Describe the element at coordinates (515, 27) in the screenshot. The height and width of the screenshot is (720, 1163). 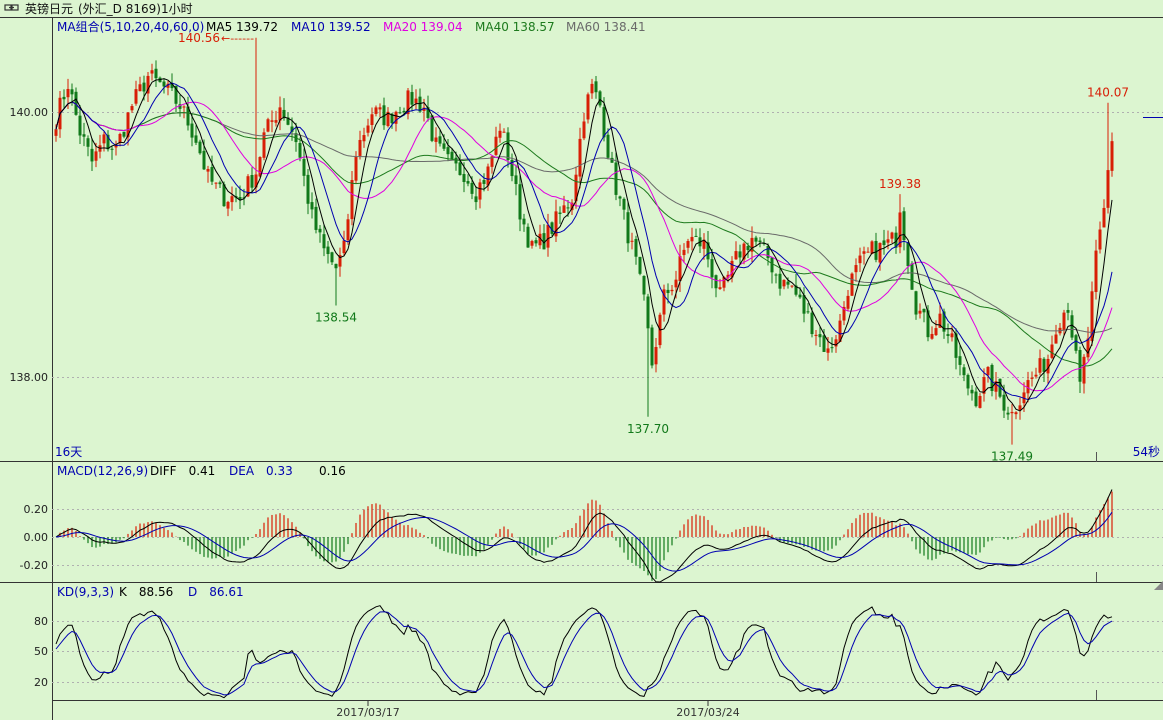
I see `ma40-legend: MA40 138.57` at that location.